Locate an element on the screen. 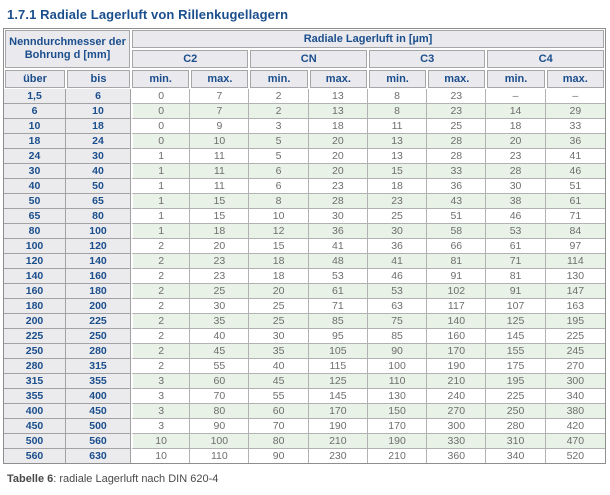 The width and height of the screenshot is (610, 495). table-row: 10 18 0 9 3 18 11 25 18 33 is located at coordinates (304, 126).